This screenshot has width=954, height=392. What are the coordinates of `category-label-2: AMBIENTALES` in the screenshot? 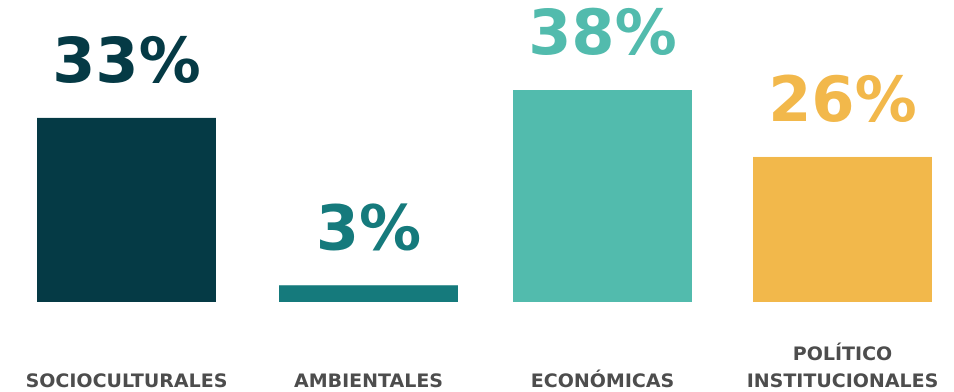 It's located at (368, 381).